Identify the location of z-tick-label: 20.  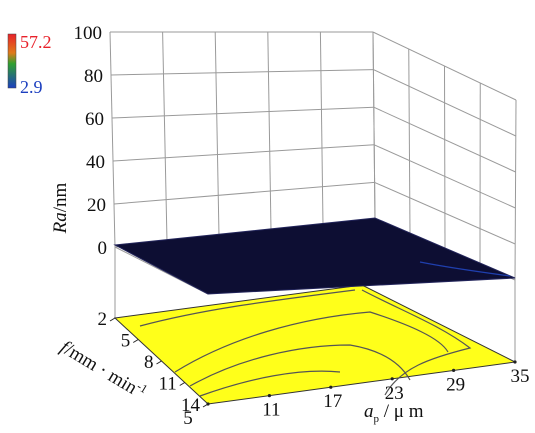
(96, 205).